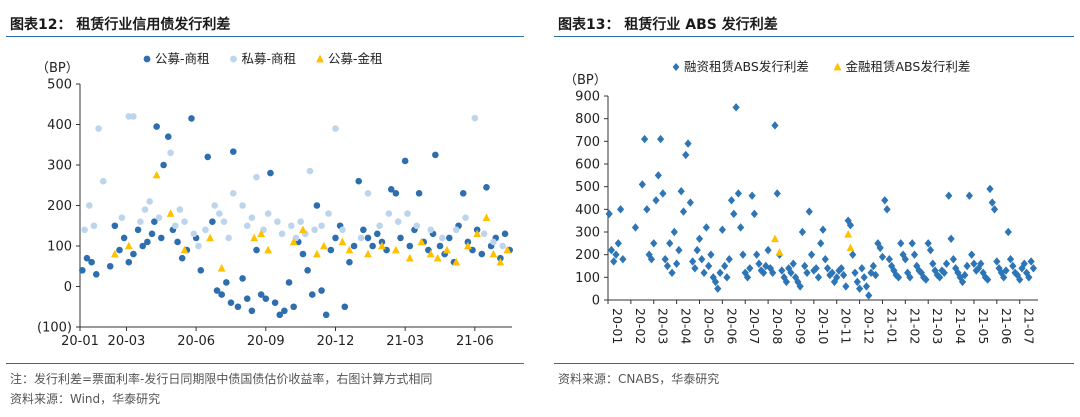 The image size is (1080, 417). I want to click on y-tick-label: 100, so click(587, 278).